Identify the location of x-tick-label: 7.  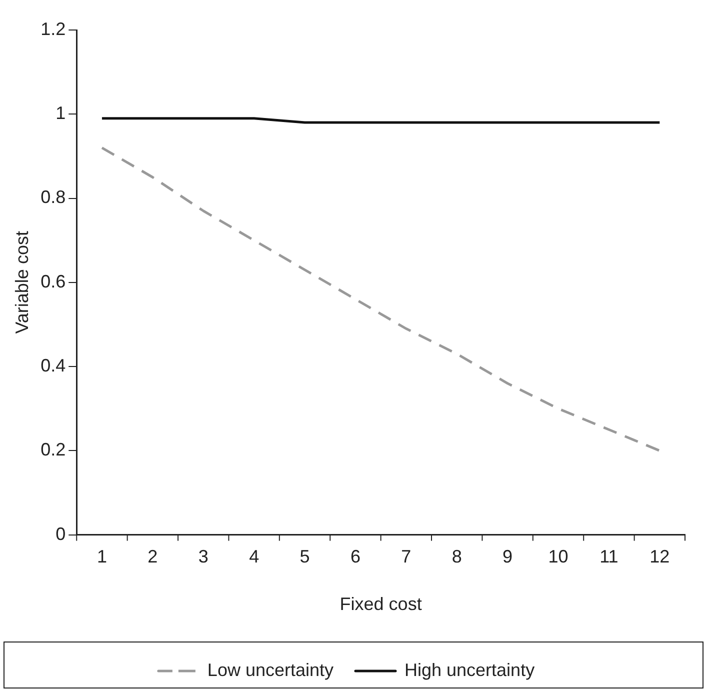
(406, 556).